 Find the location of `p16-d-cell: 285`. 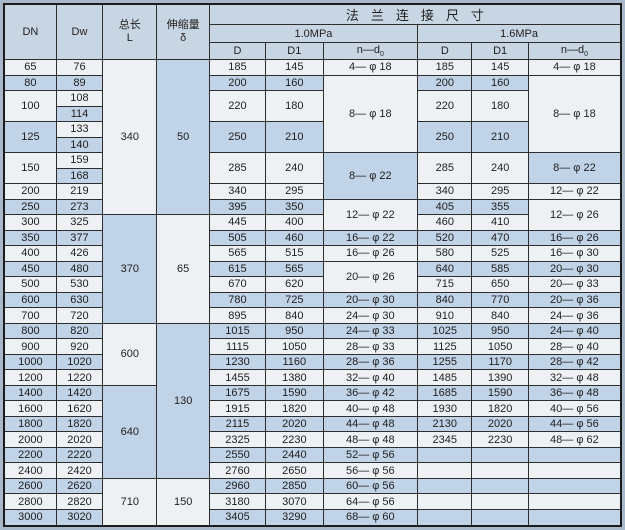

p16-d-cell: 285 is located at coordinates (445, 168).